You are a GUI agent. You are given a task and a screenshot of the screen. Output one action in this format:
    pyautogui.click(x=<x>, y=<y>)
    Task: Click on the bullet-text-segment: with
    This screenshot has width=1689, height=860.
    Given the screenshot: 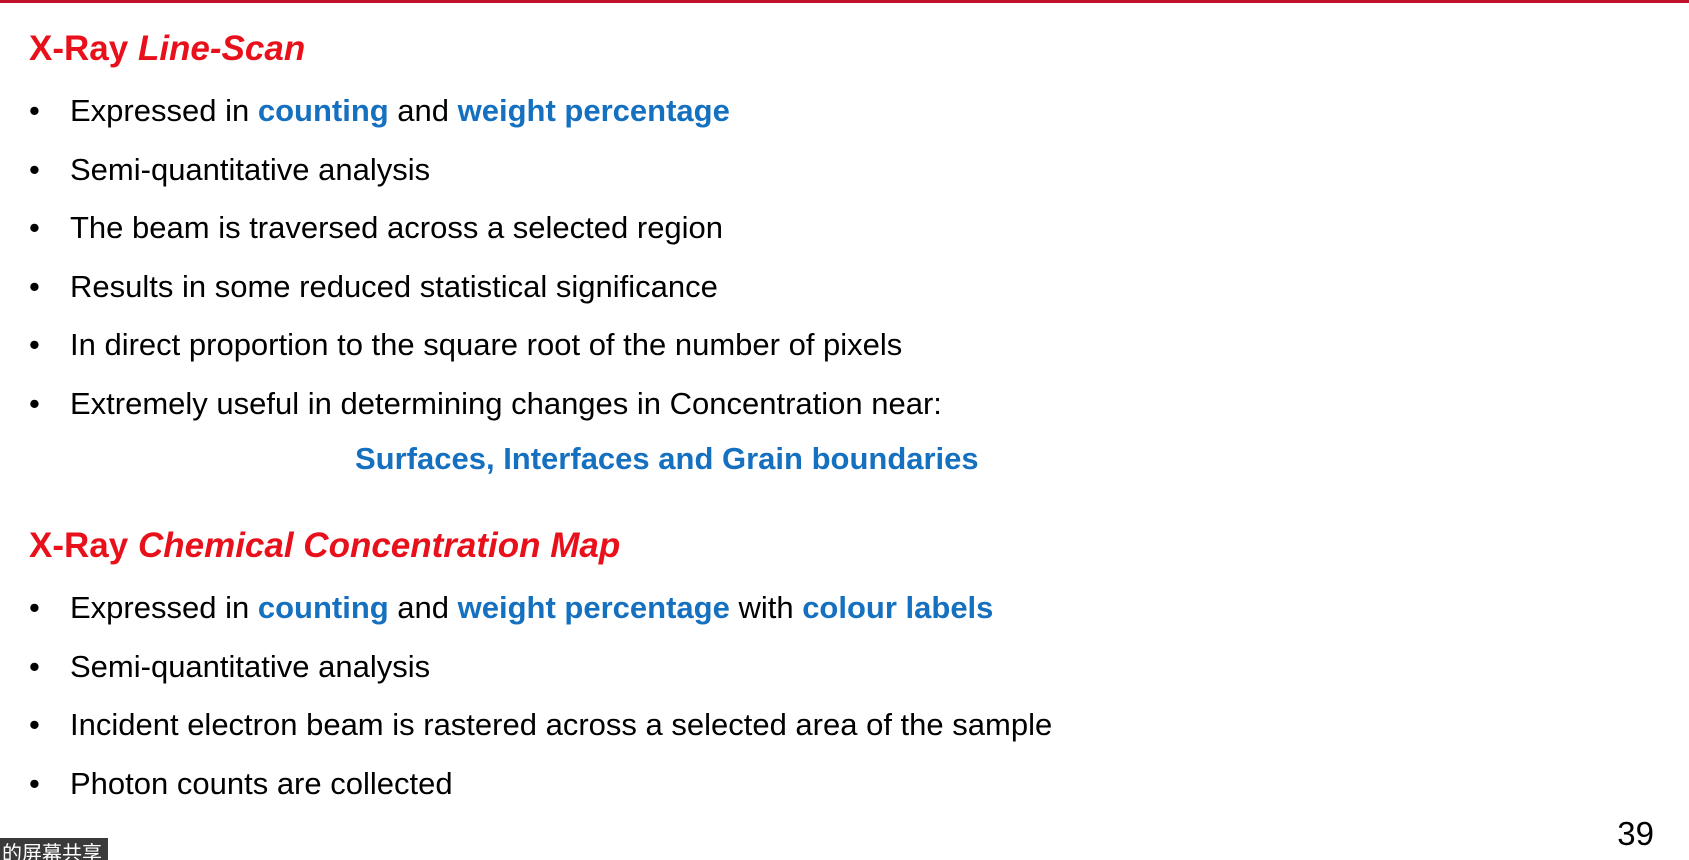 What is the action you would take?
    pyautogui.click(x=766, y=607)
    